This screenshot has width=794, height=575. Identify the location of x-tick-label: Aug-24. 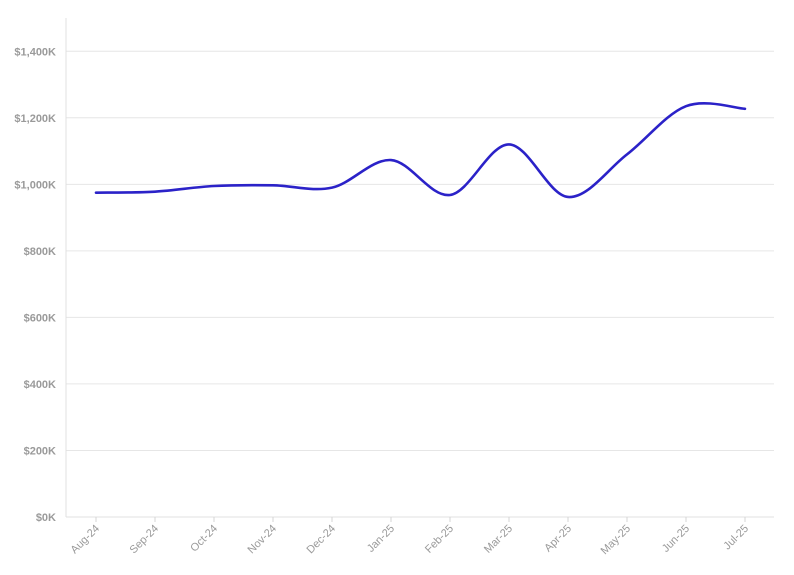
(86, 540).